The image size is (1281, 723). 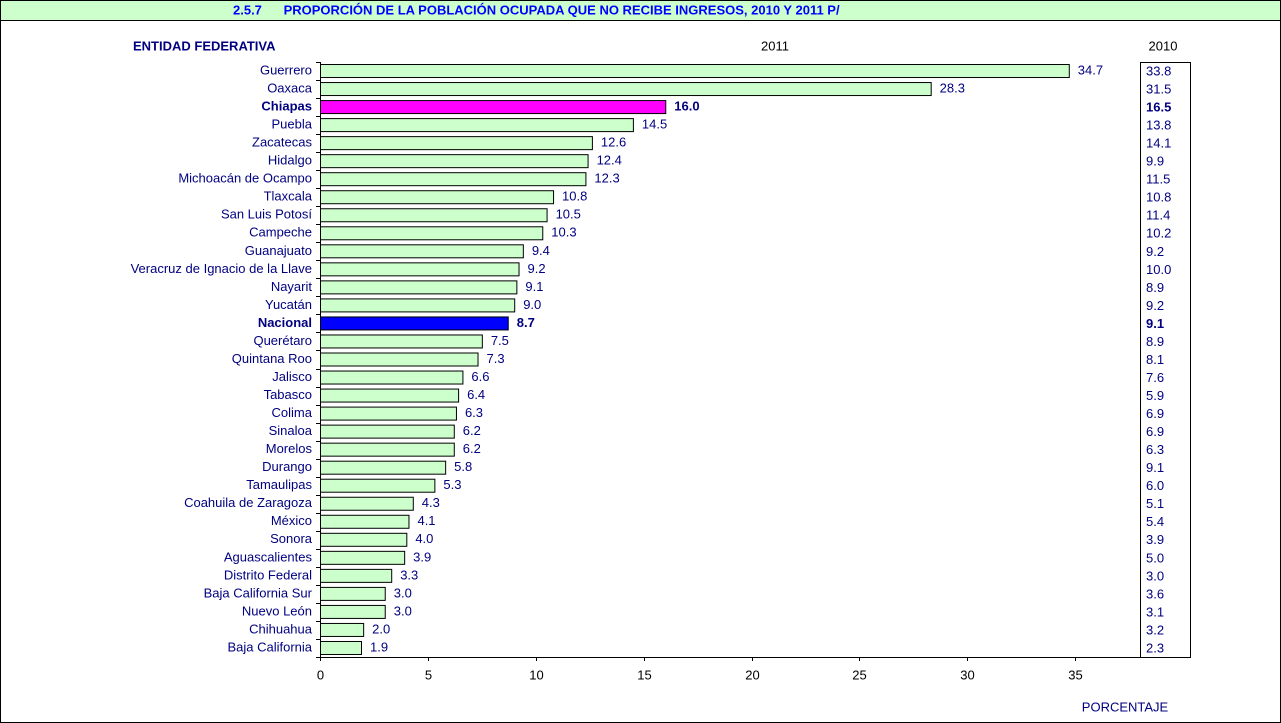 I want to click on table-value: 14.1, so click(x=1158, y=143).